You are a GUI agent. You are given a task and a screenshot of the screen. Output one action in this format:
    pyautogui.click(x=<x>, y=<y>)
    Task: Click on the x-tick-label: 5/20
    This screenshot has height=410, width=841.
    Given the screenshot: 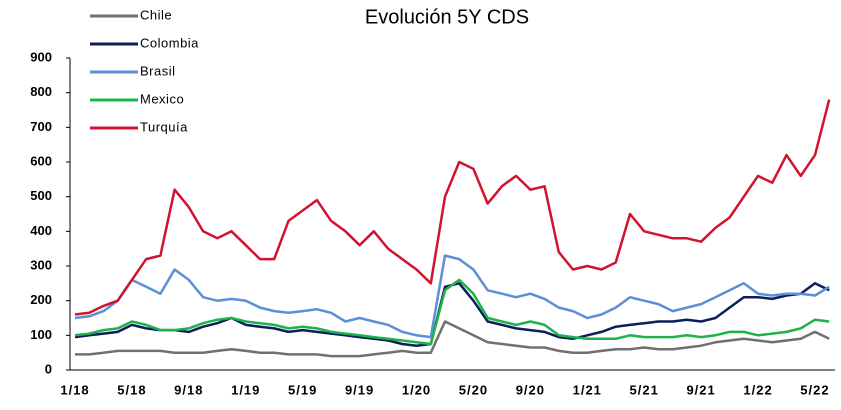 What is the action you would take?
    pyautogui.click(x=473, y=389)
    